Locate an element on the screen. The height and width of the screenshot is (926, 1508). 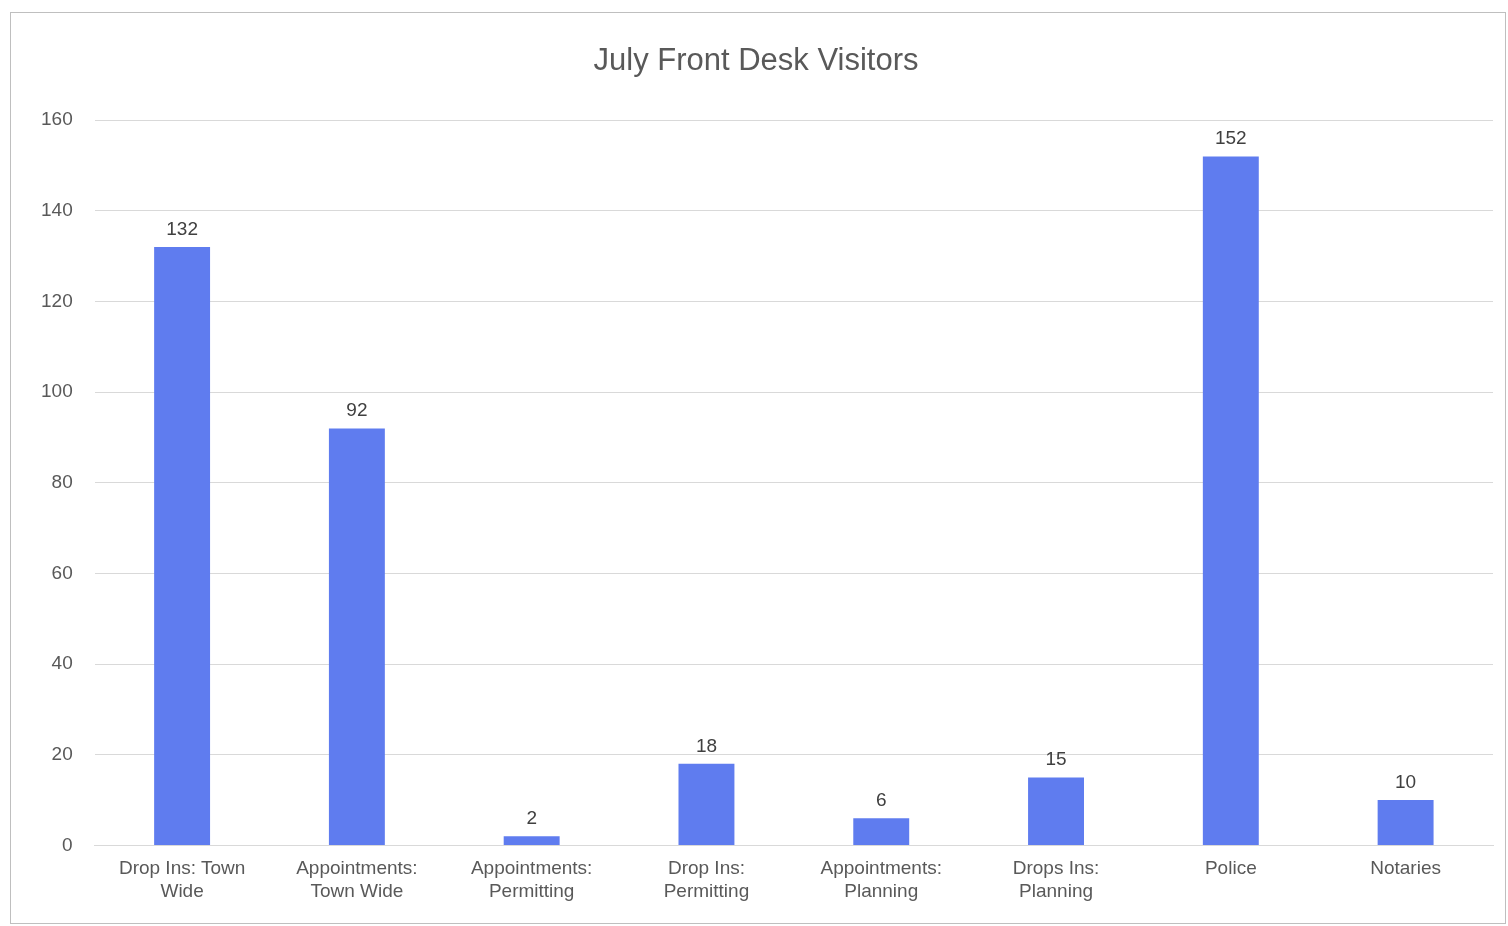
data-label: 132 is located at coordinates (182, 228).